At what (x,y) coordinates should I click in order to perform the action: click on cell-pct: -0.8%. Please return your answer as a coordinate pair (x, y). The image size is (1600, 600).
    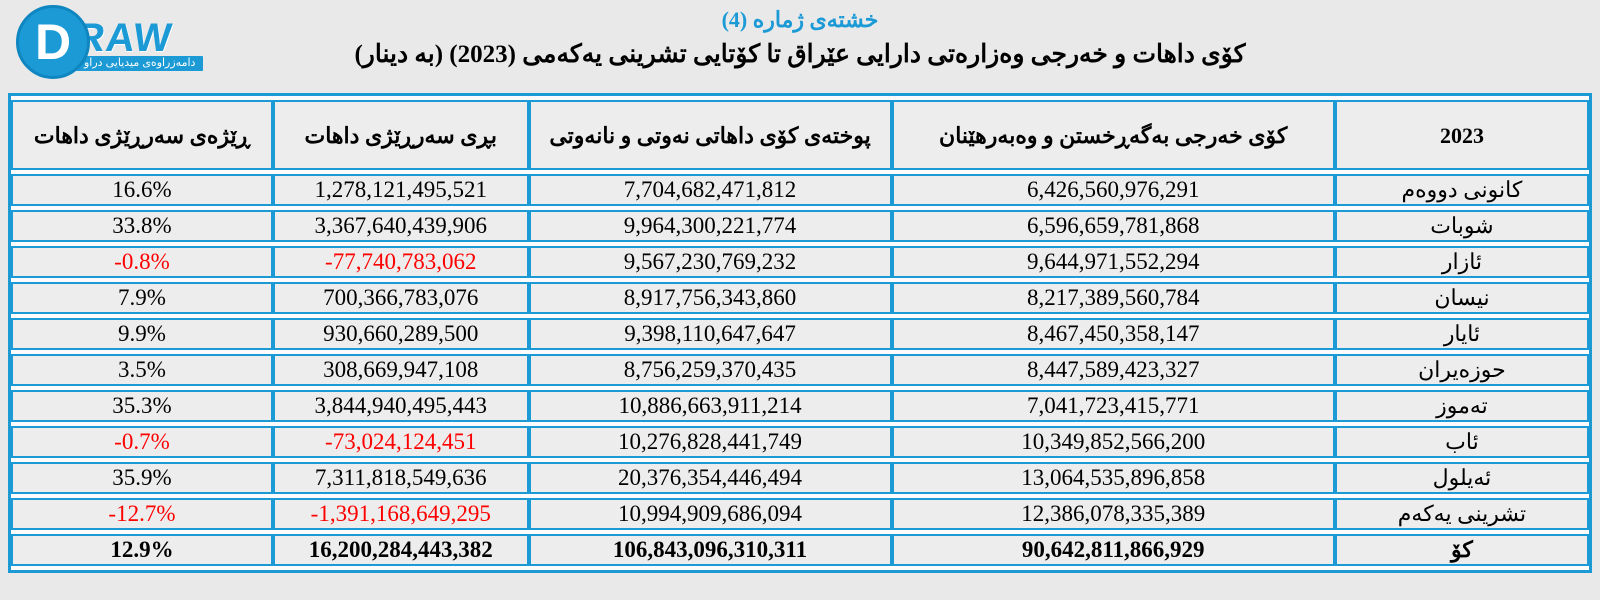
    Looking at the image, I should click on (142, 262).